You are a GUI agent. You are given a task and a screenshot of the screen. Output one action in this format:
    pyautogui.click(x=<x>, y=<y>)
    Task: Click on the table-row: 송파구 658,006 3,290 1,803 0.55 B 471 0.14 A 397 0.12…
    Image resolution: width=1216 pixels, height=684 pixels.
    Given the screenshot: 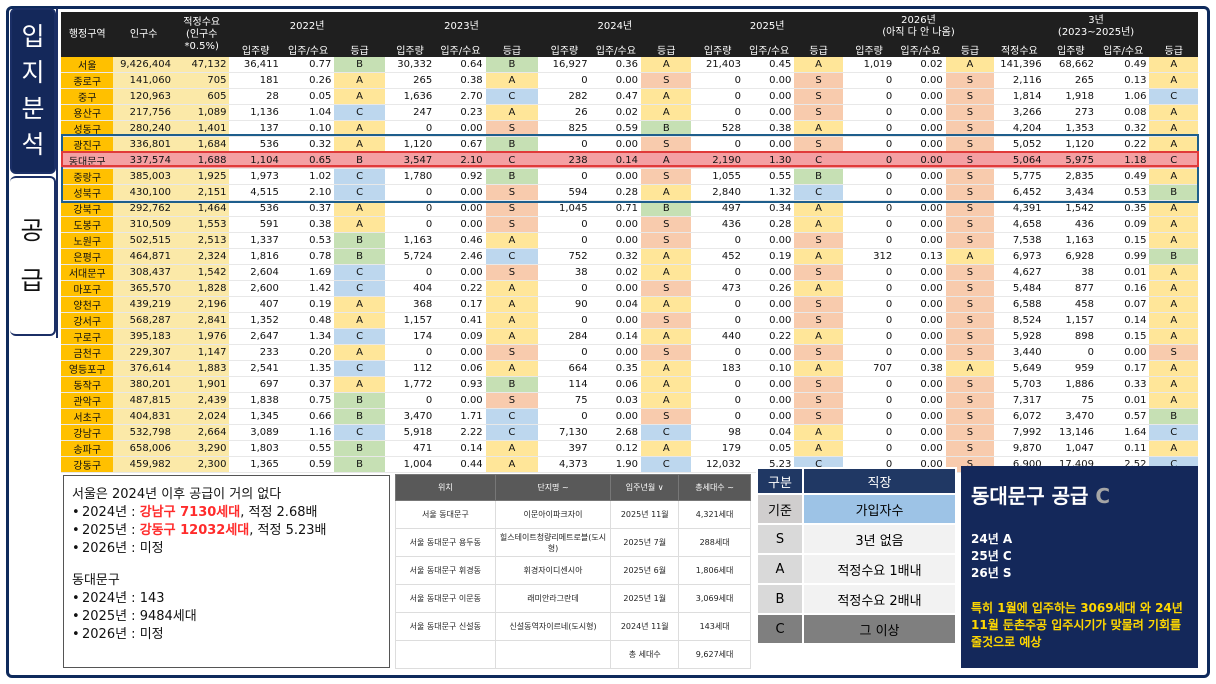 What is the action you would take?
    pyautogui.click(x=629, y=448)
    